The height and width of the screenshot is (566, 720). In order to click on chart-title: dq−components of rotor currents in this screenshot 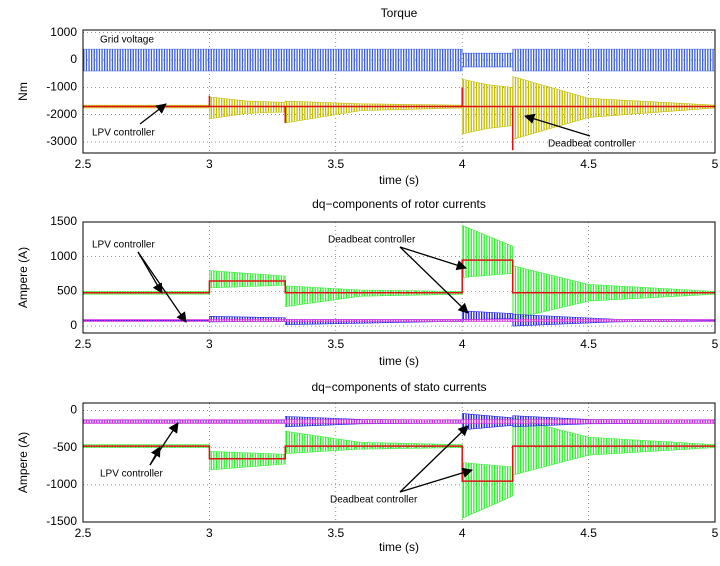, I will do `click(399, 204)`.